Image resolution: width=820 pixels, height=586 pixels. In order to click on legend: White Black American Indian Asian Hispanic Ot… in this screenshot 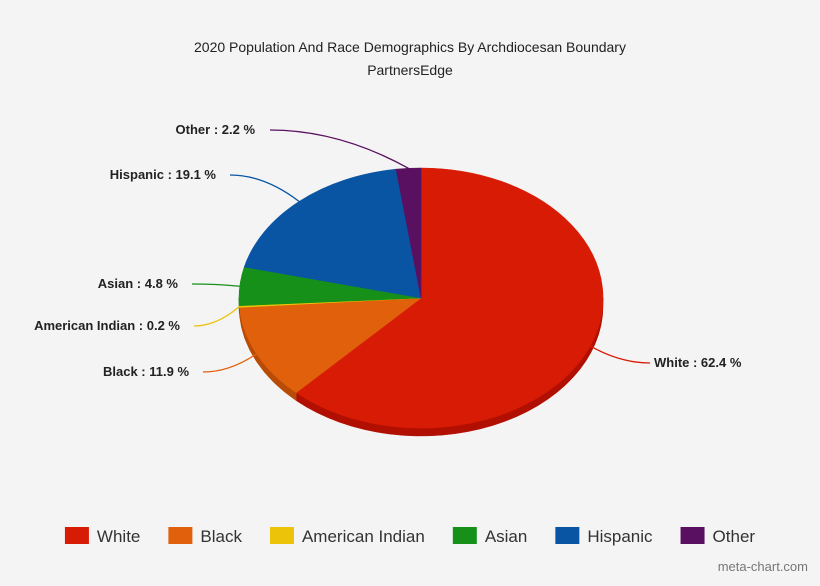, I will do `click(410, 536)`.